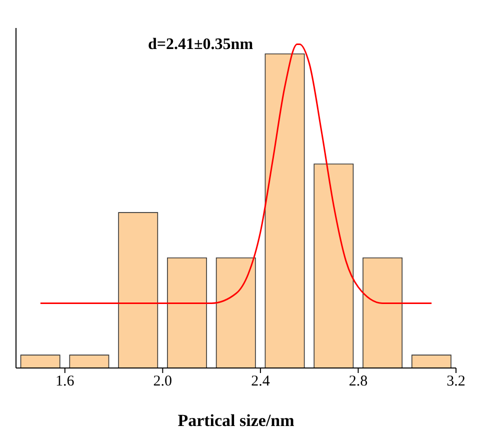 The height and width of the screenshot is (446, 478). What do you see at coordinates (358, 382) in the screenshot?
I see `x-tick-label: 2.8` at bounding box center [358, 382].